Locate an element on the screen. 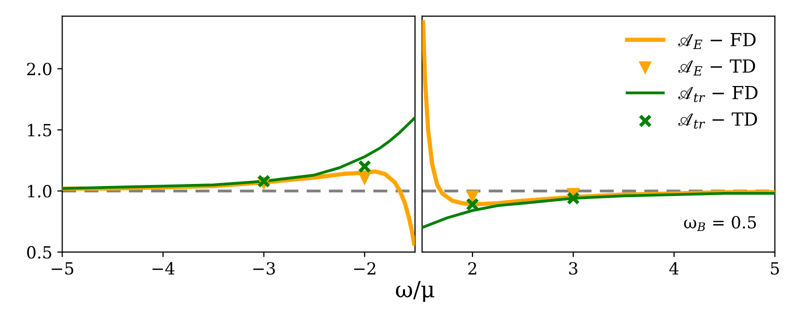  x-tick-label: −2 is located at coordinates (365, 268).